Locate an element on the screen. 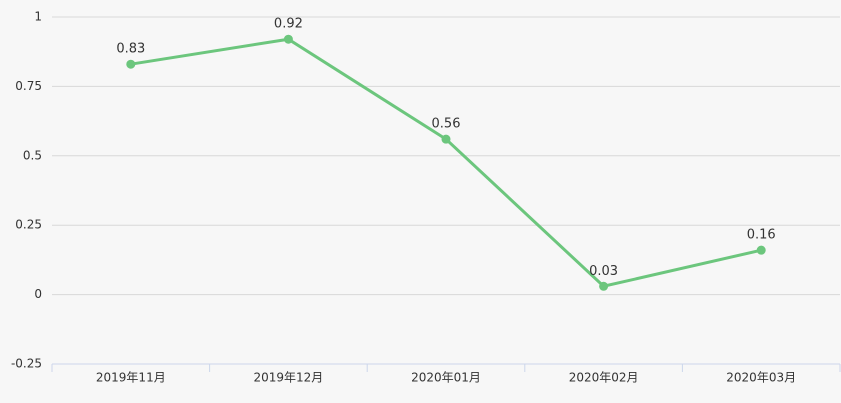  data-label: 0.83 is located at coordinates (130, 49).